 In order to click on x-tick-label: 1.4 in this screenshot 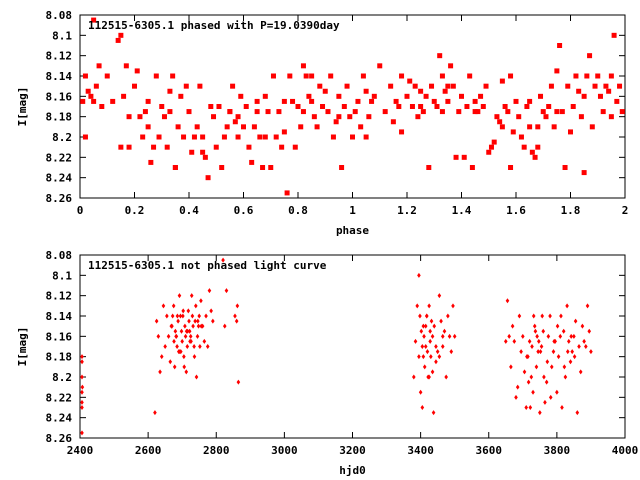, I will do `click(462, 210)`.